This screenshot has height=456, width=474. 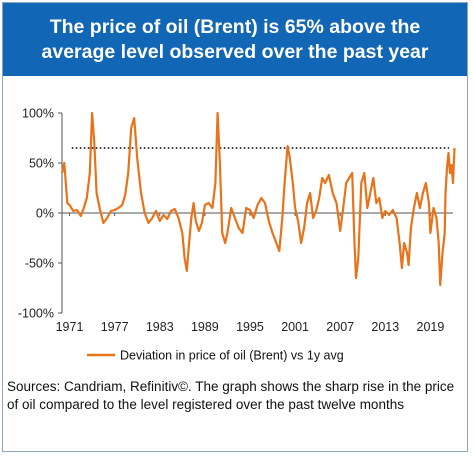 What do you see at coordinates (41, 164) in the screenshot?
I see `y-tick-label: 50%` at bounding box center [41, 164].